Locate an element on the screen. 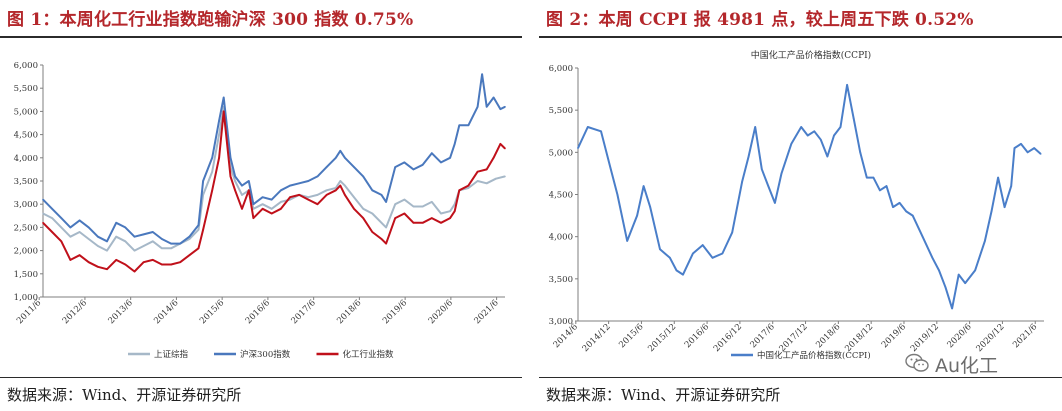  x-tick-label: 2015/12 is located at coordinates (662, 338).